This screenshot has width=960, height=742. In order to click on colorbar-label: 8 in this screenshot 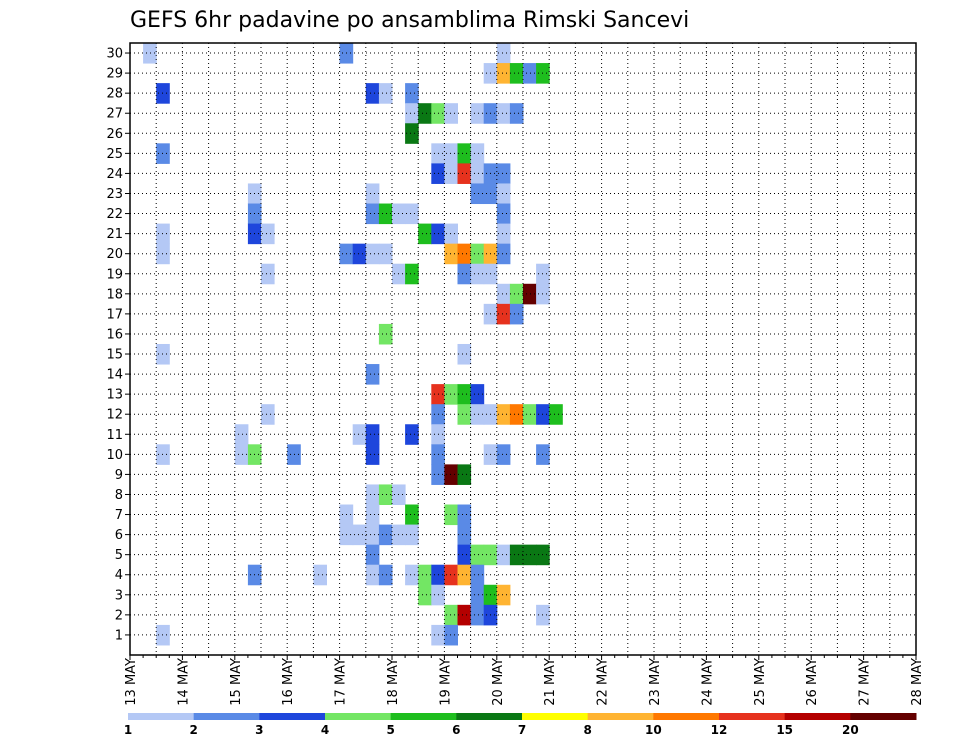, I will do `click(587, 730)`.